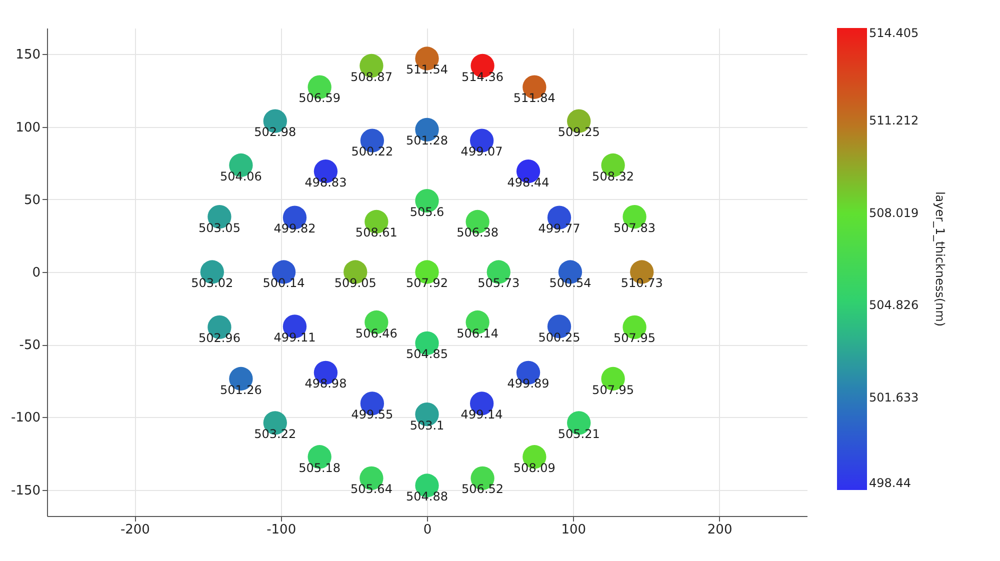 Image resolution: width=1000 pixels, height=561 pixels. Describe the element at coordinates (894, 397) in the screenshot. I see `color-bar-label: 501.633` at that location.